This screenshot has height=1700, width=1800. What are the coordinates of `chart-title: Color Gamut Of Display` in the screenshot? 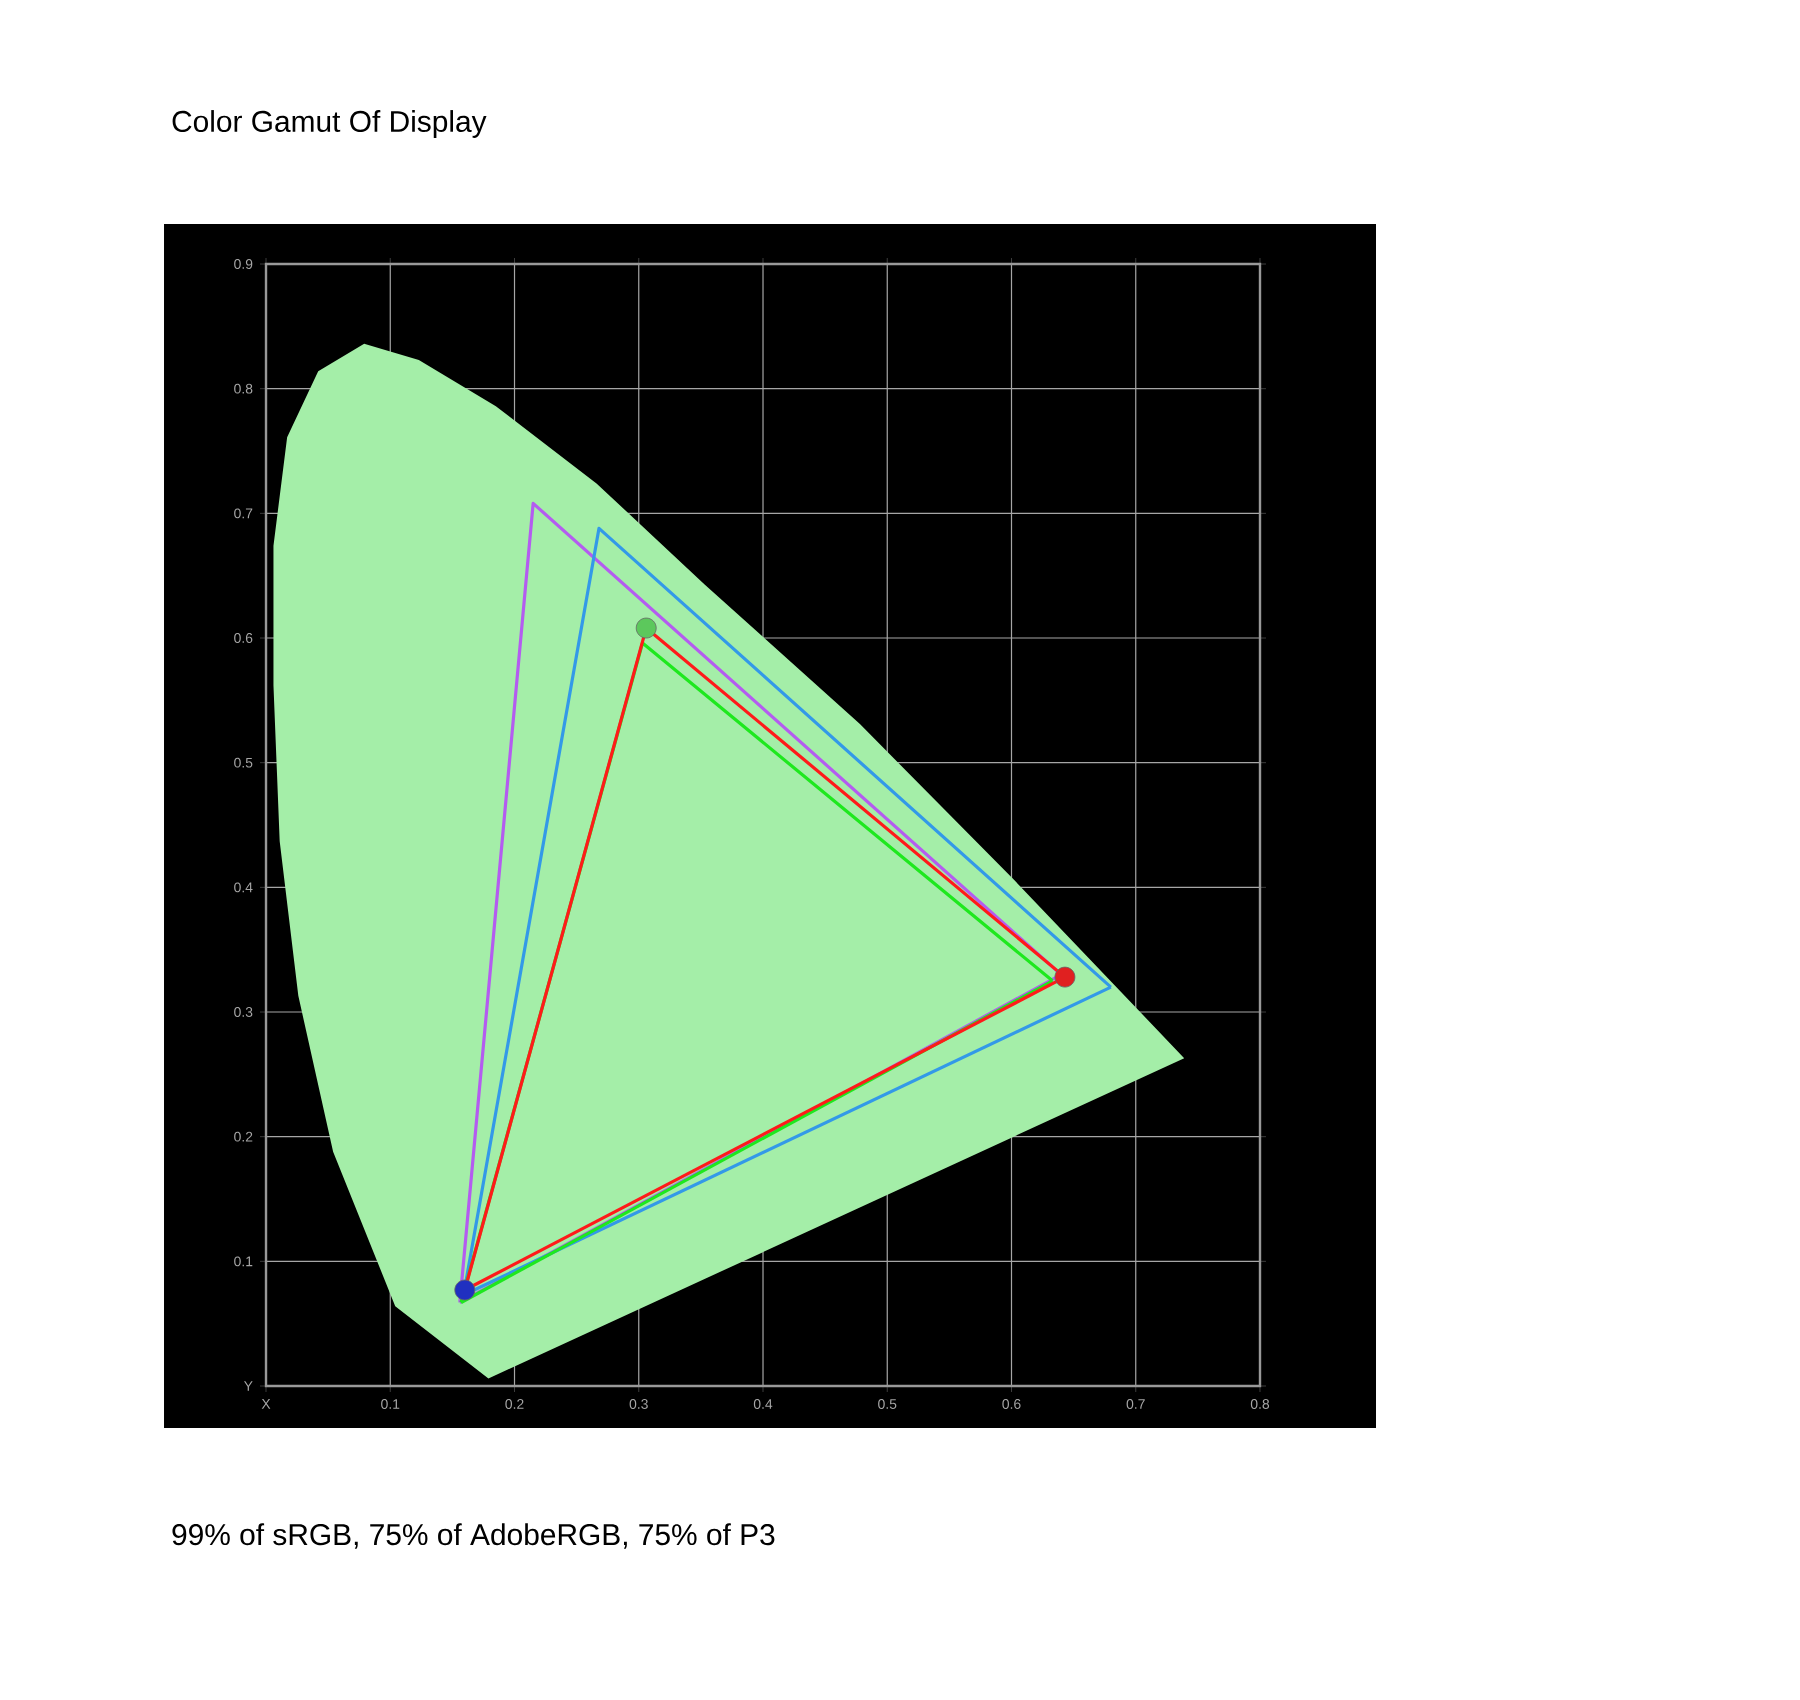 It's located at (329, 124).